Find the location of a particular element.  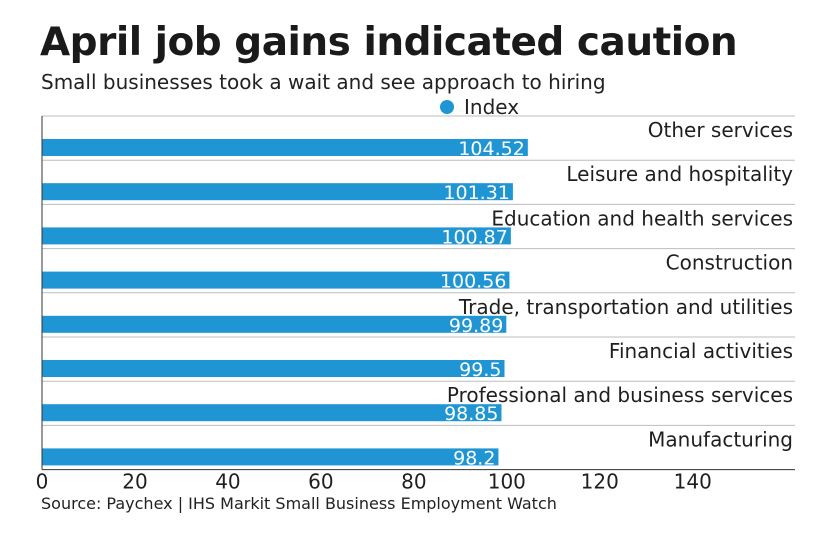

legend-swatch-icon is located at coordinates (447, 107).